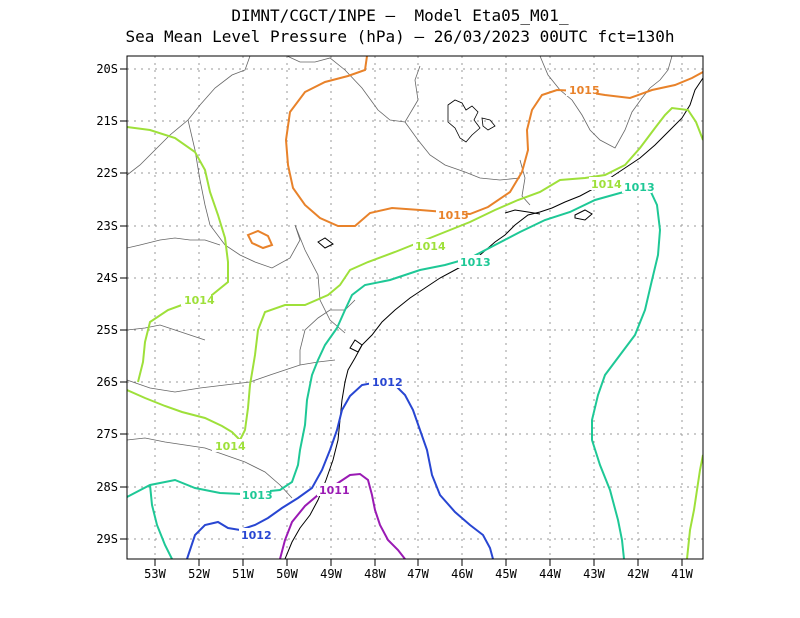 The width and height of the screenshot is (800, 618). What do you see at coordinates (375, 574) in the screenshot?
I see `lon-label: 48W` at bounding box center [375, 574].